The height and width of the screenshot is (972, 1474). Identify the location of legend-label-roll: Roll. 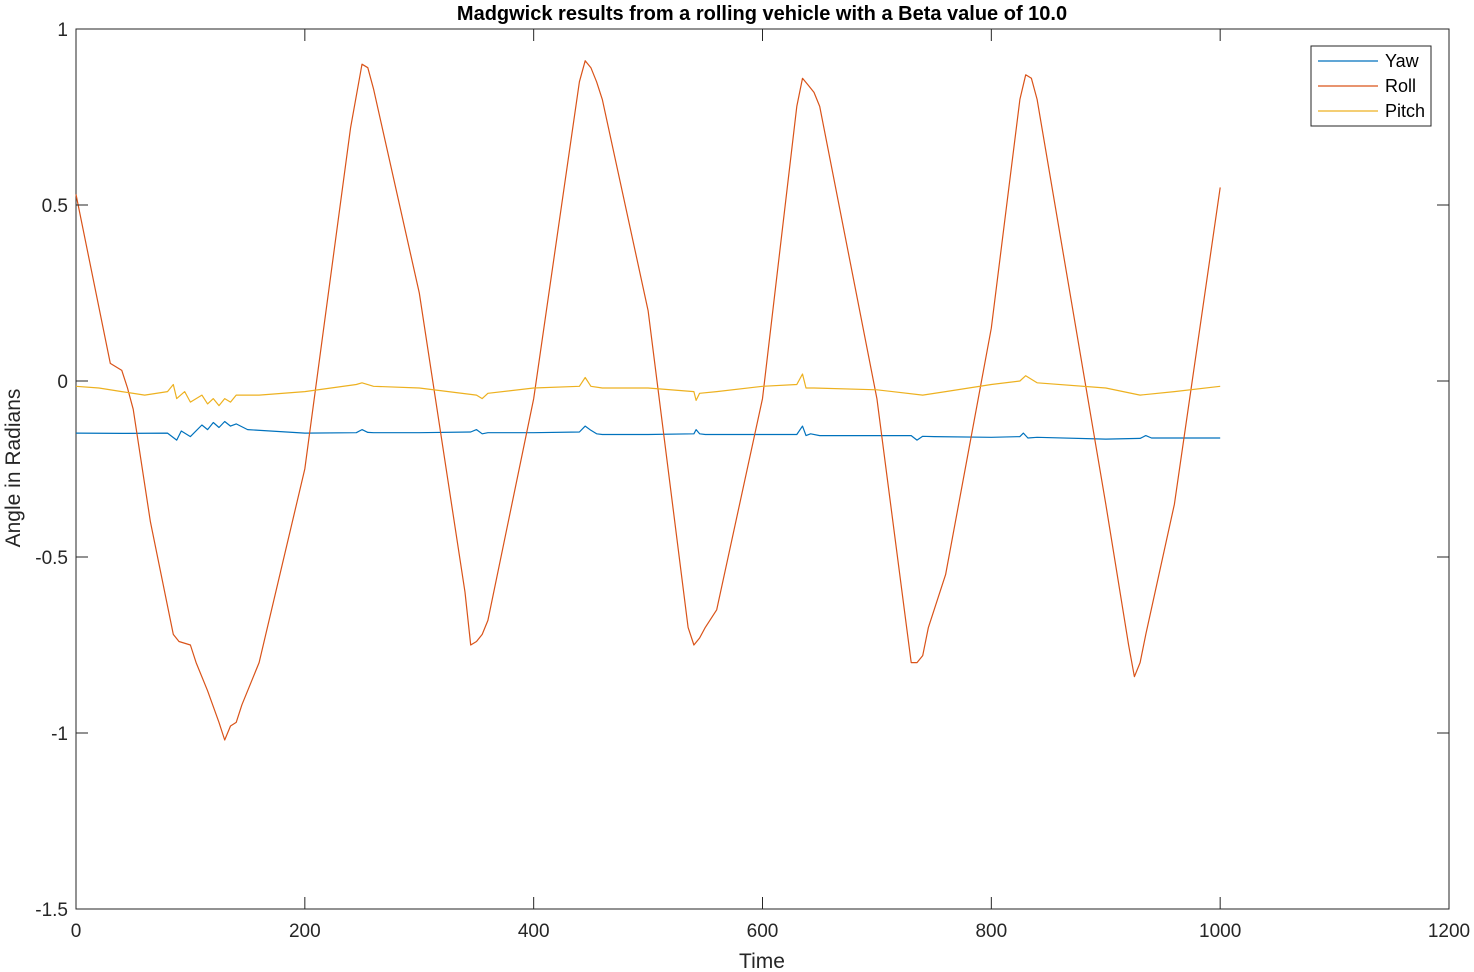
(1400, 86).